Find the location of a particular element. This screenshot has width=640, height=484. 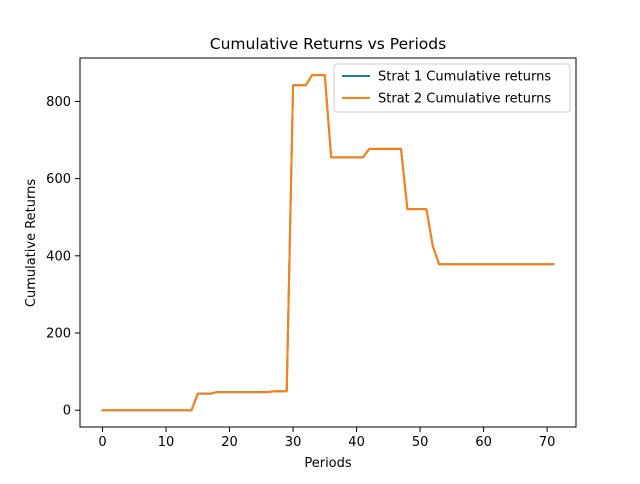

y-tick-label: 200 is located at coordinates (58, 334).